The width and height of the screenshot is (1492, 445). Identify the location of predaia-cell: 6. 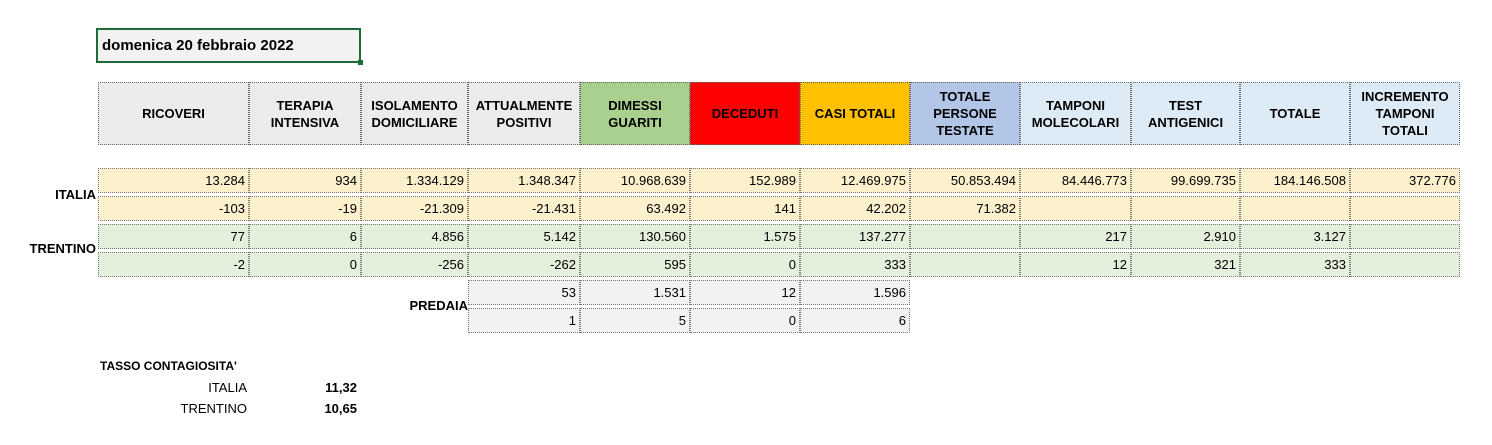
(855, 320).